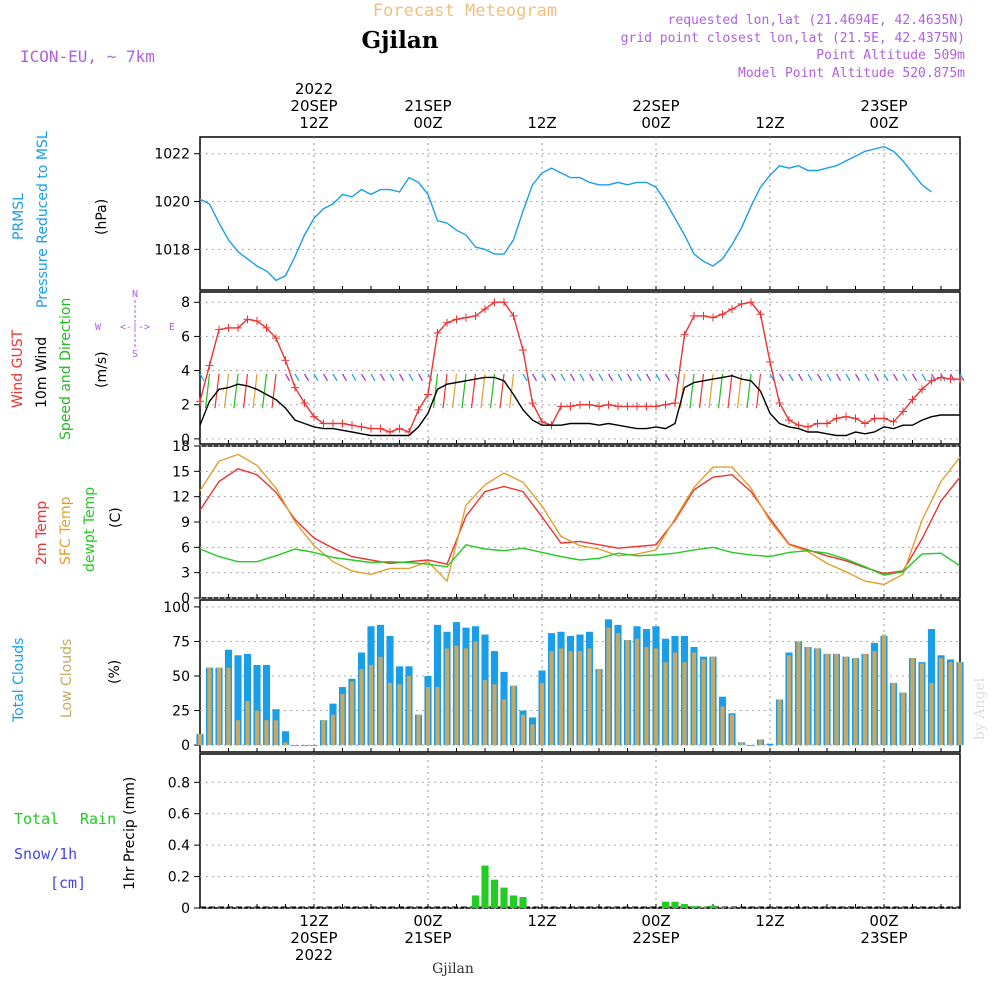  I want to click on location-title: Gjilan, so click(399, 40).